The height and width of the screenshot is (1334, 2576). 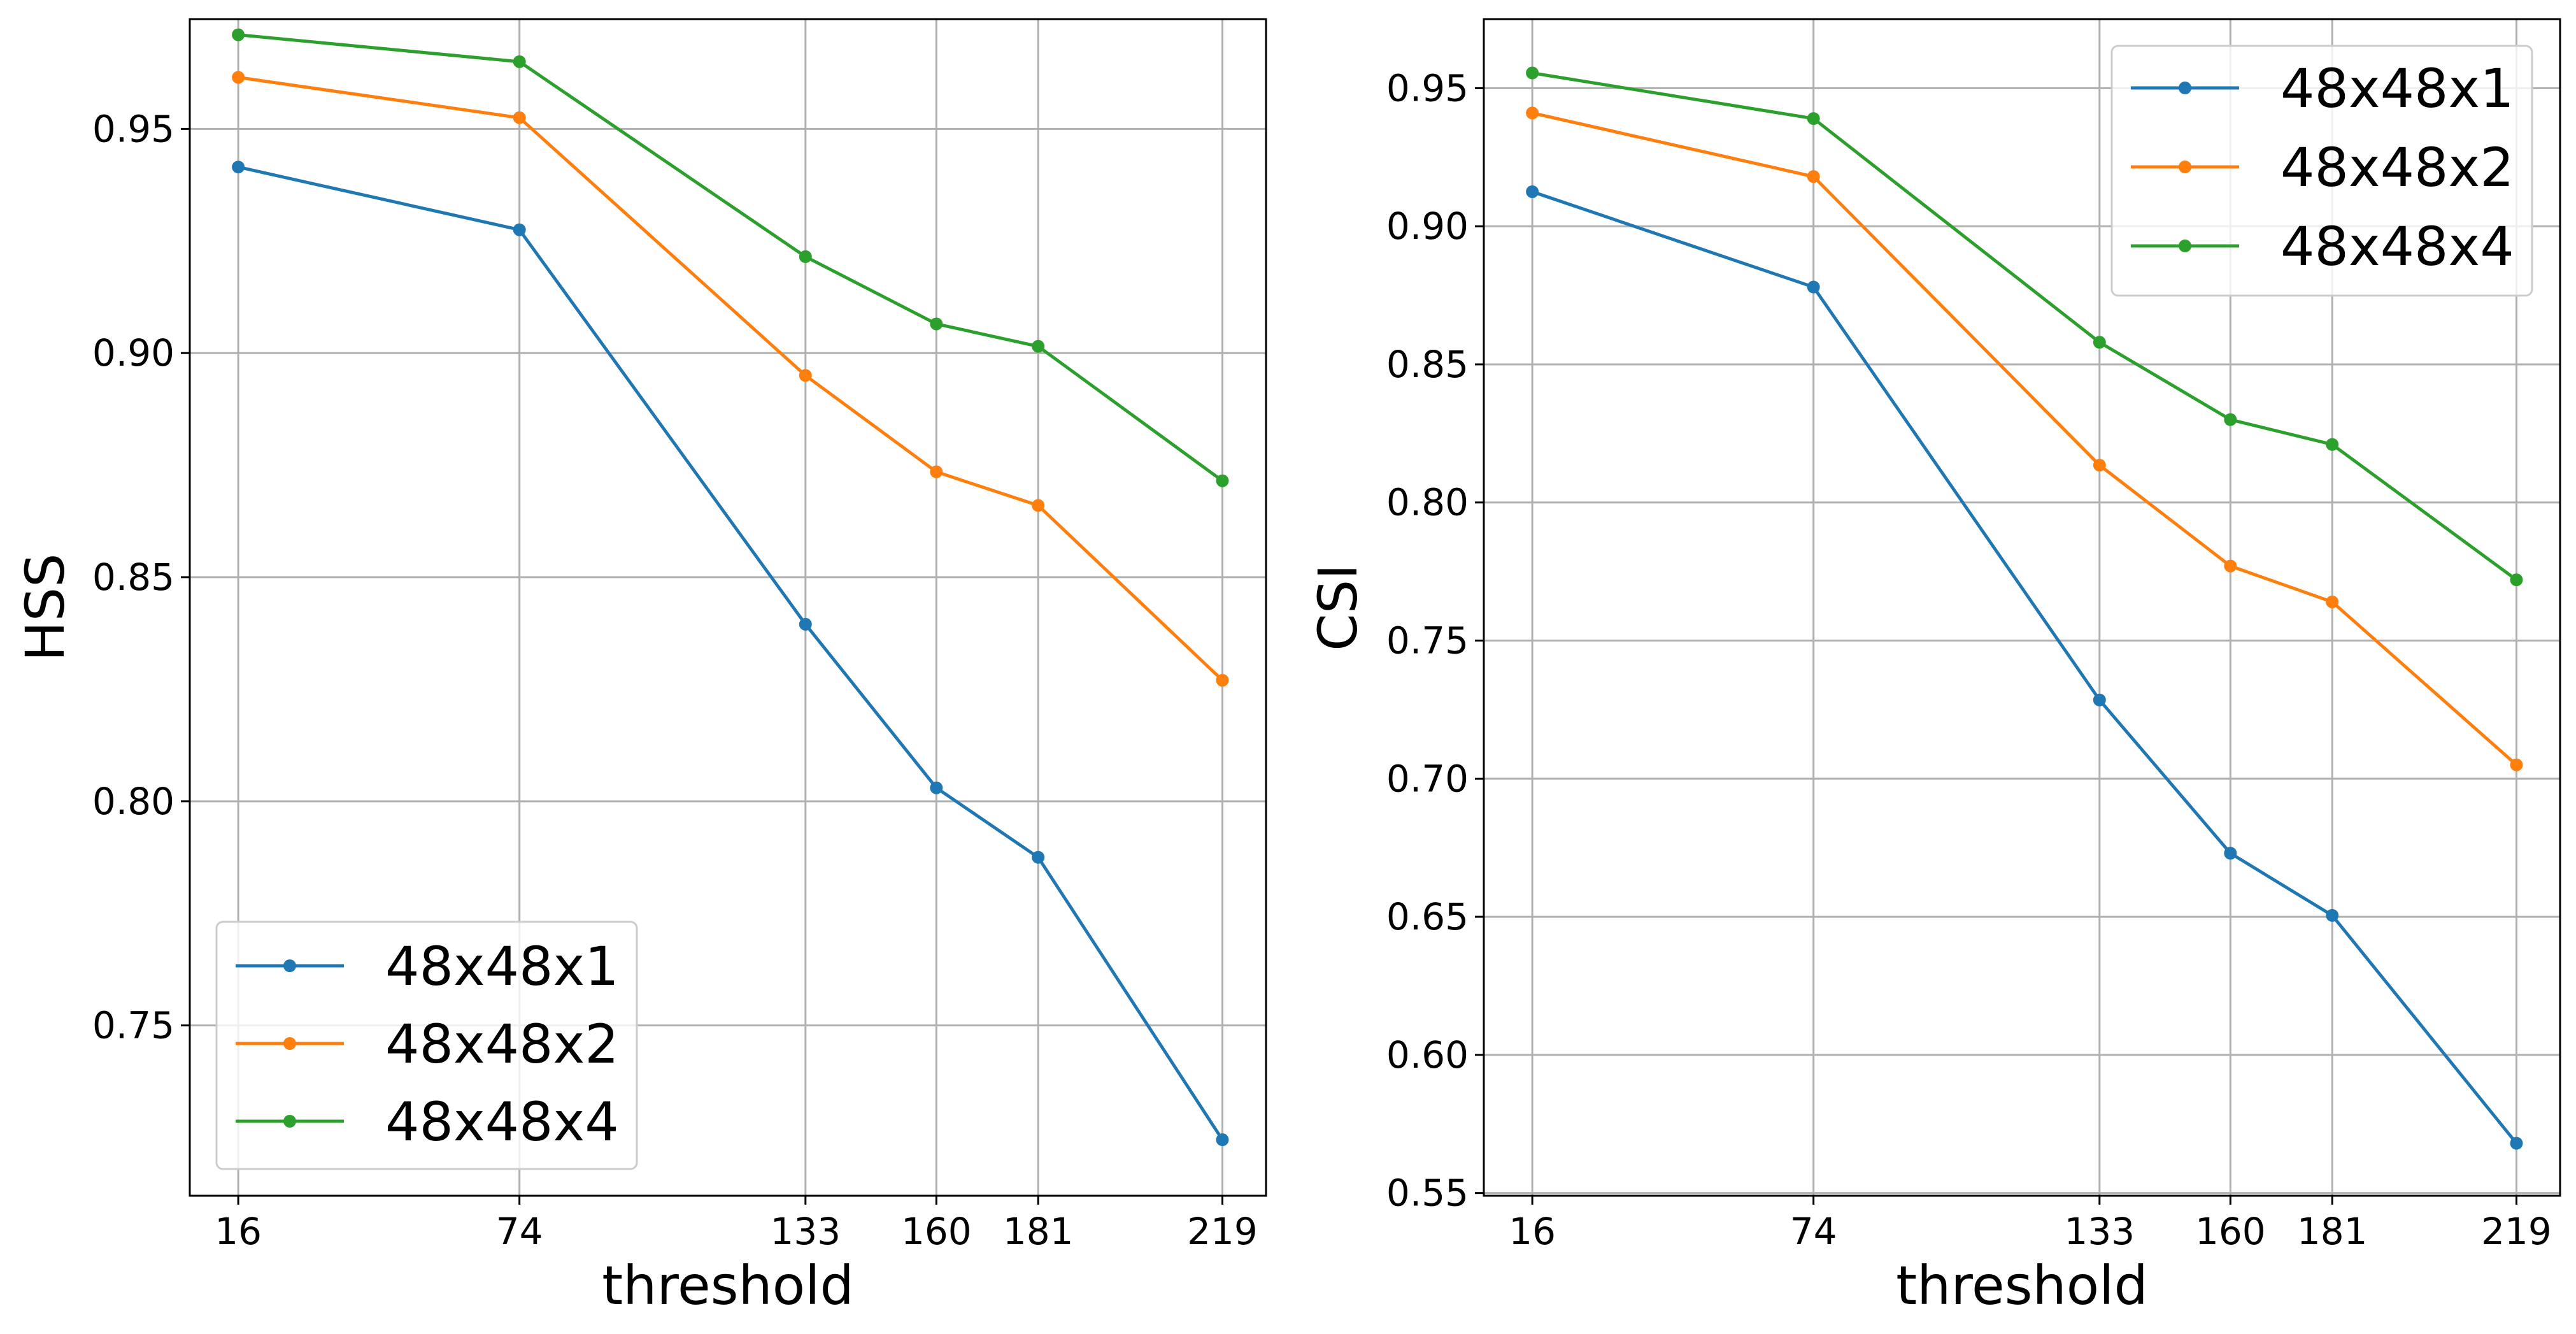 I want to click on hss-legend-entry: 48x48x1, so click(x=428, y=966).